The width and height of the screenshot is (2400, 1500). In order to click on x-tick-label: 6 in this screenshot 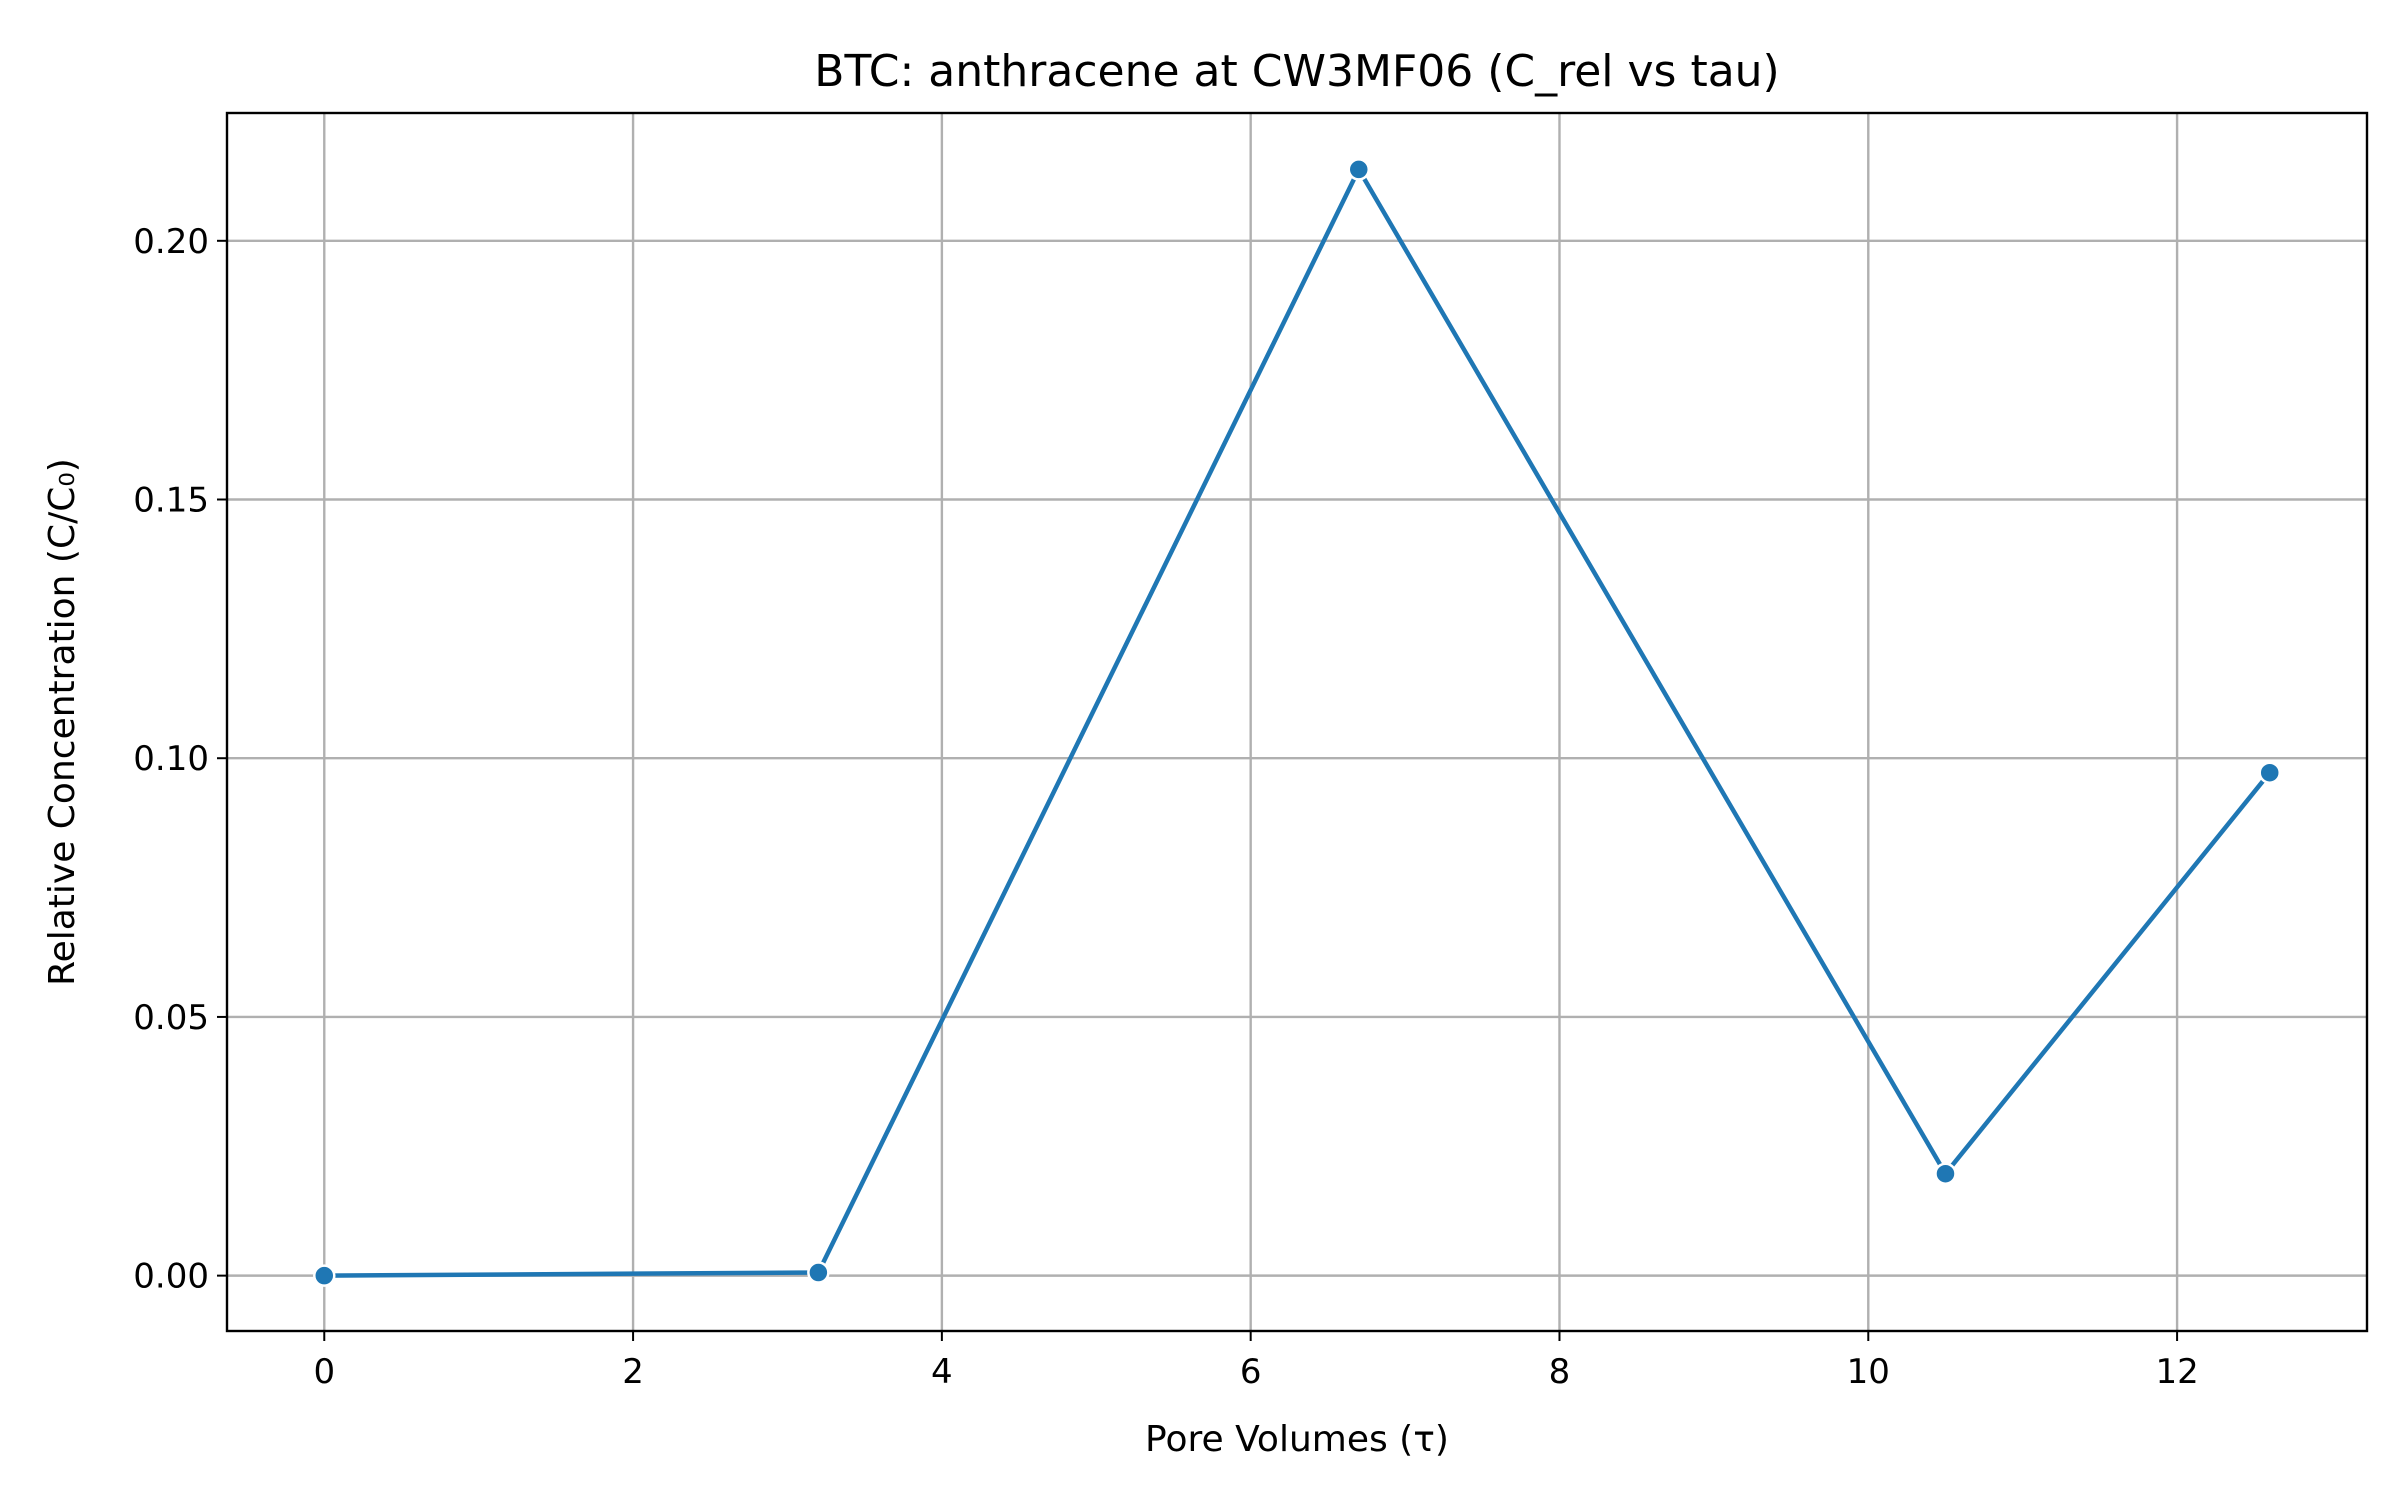, I will do `click(1251, 1372)`.